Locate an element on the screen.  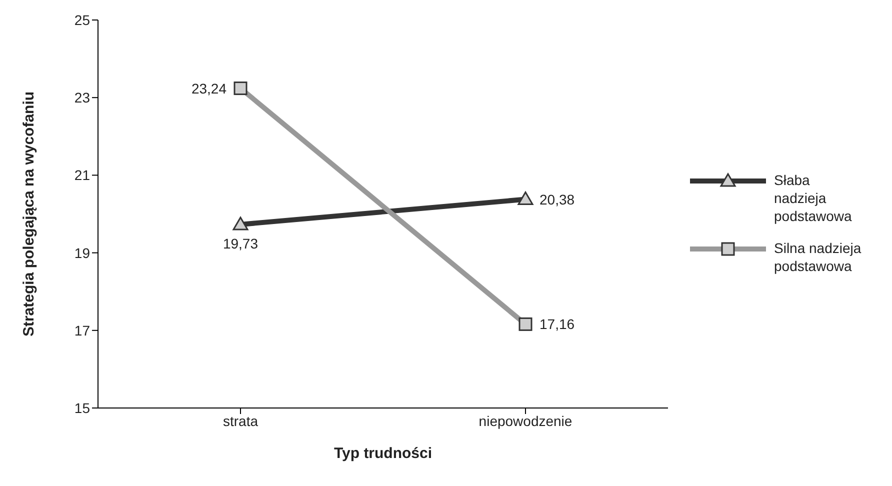
y-tick-label: 21 is located at coordinates (82, 175).